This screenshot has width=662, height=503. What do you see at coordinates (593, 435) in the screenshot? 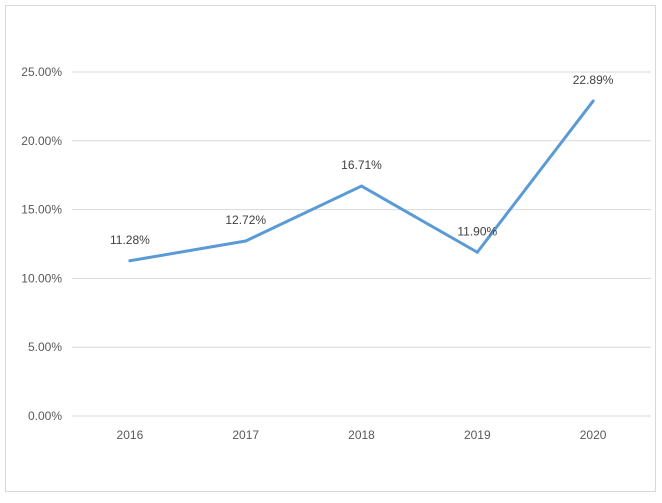
I see `x-tick-label: 2020` at bounding box center [593, 435].